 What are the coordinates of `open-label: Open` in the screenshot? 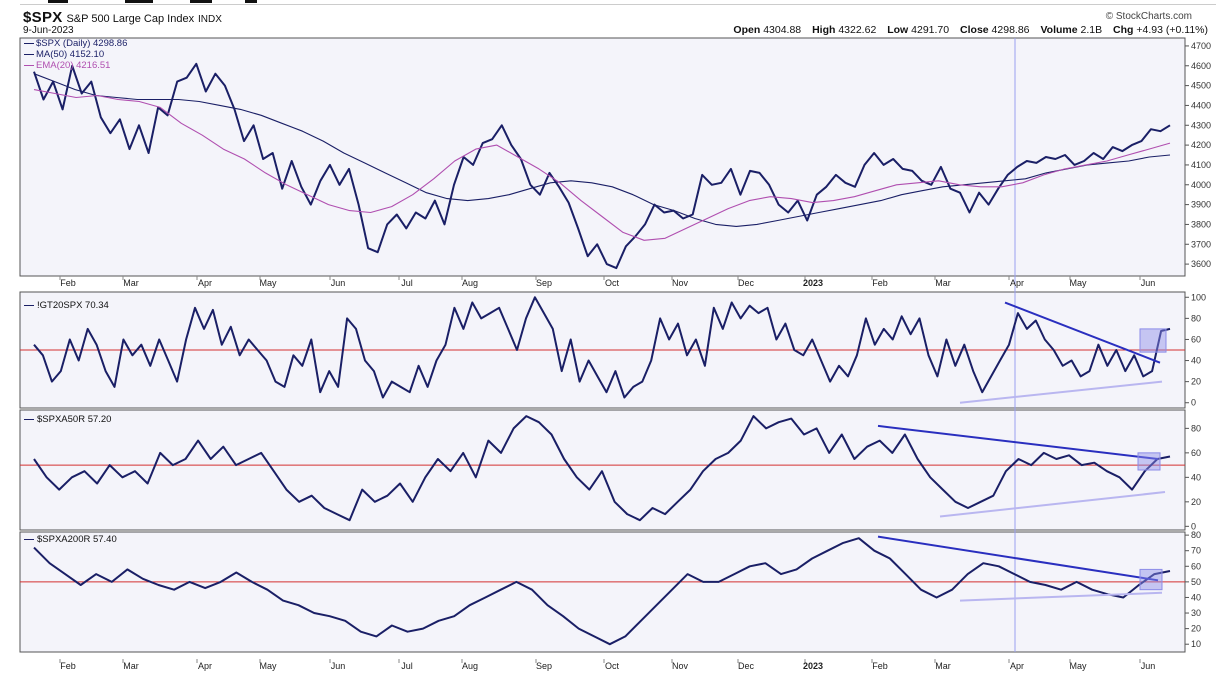 It's located at (747, 30).